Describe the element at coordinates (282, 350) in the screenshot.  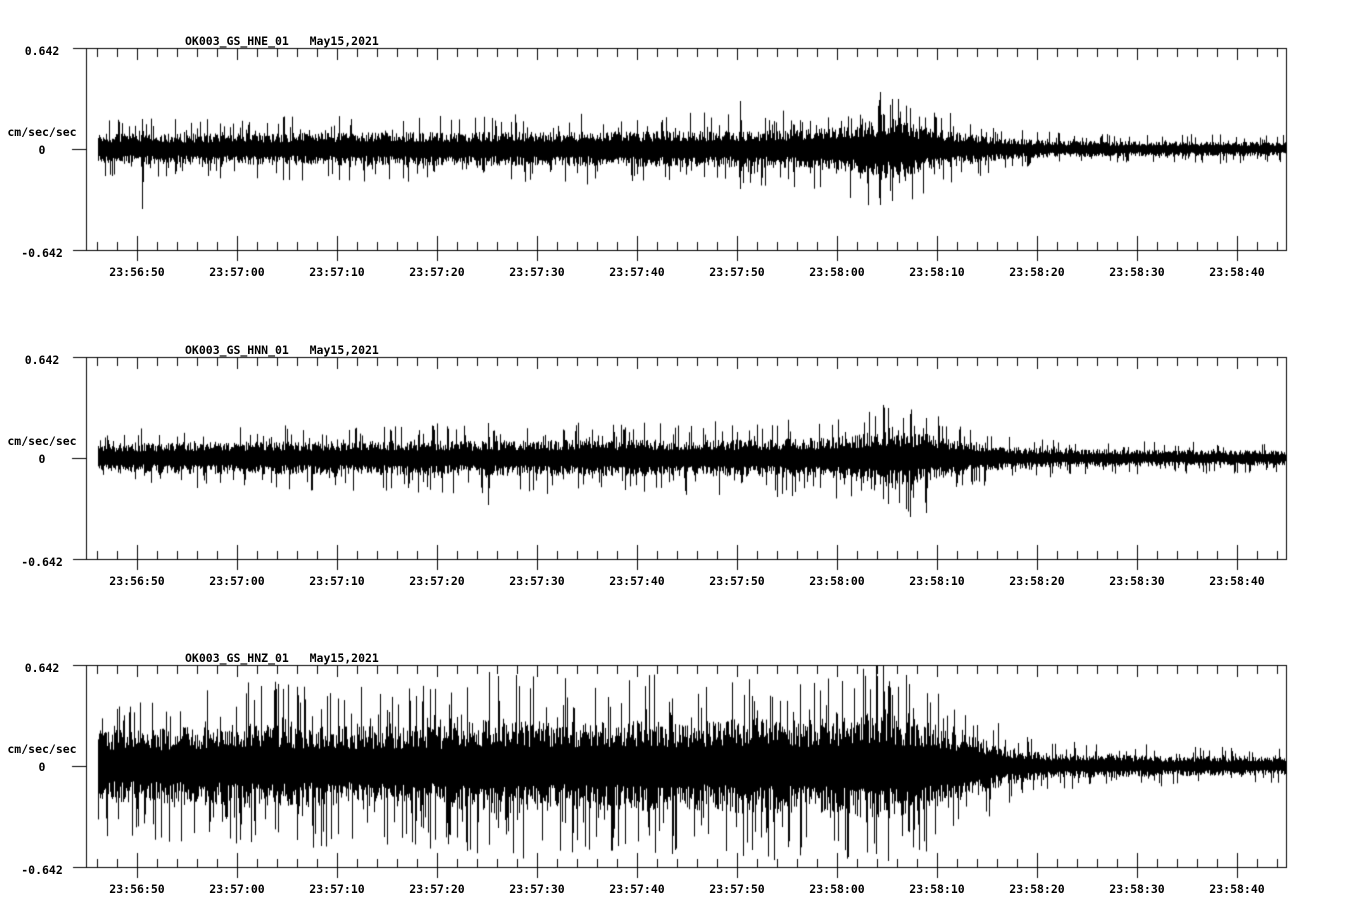
I see `trace-title: OK003_GS_HNN_01 May15,2021` at that location.